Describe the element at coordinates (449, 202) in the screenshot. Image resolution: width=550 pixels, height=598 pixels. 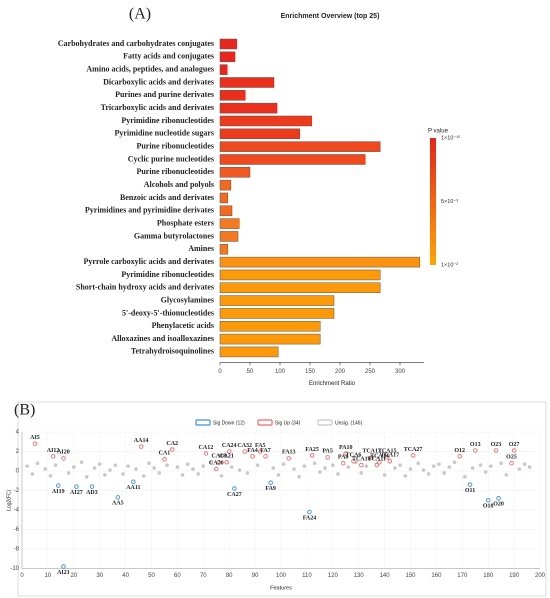
I see `colorbar-label: 5×10⁻³` at that location.